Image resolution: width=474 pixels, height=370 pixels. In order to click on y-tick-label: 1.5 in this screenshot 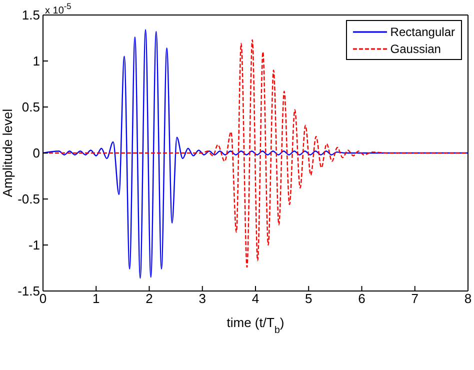, I will do `click(31, 15)`.